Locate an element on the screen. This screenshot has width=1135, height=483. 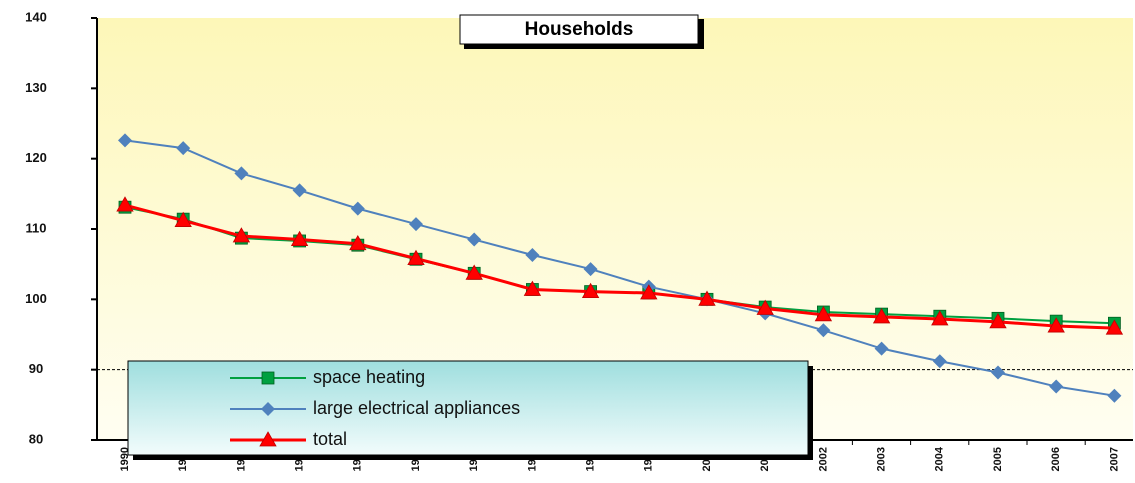
x-tick-label: 2003 is located at coordinates (882, 459).